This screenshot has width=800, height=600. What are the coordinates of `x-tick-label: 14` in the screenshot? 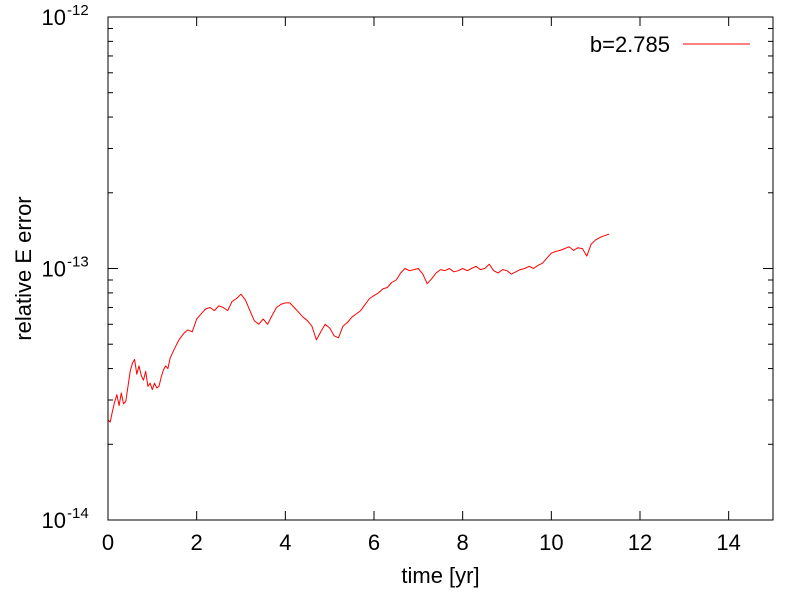 It's located at (728, 542).